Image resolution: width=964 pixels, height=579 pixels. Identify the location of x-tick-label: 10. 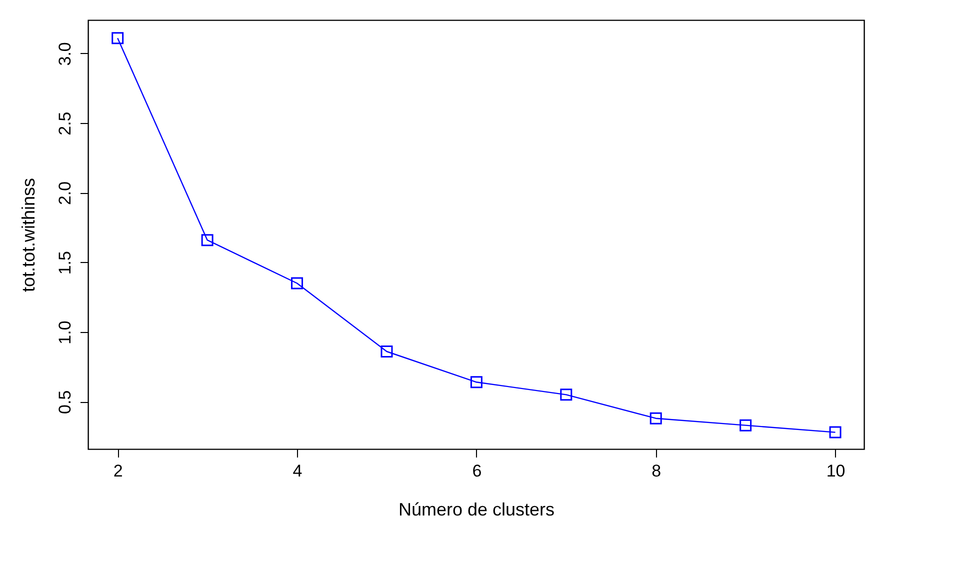
(836, 471).